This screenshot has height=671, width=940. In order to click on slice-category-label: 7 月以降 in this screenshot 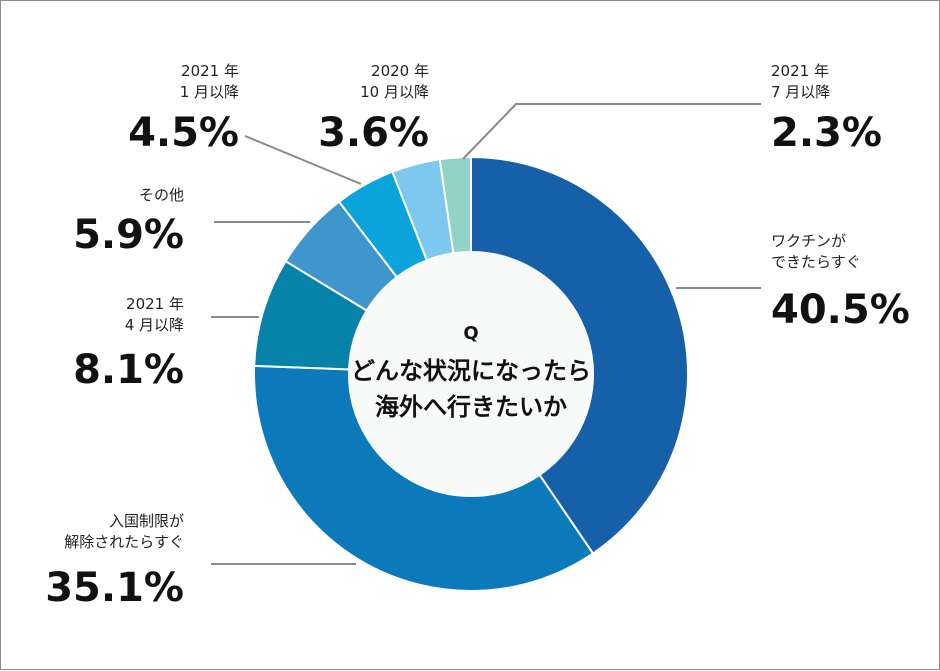, I will do `click(800, 92)`.